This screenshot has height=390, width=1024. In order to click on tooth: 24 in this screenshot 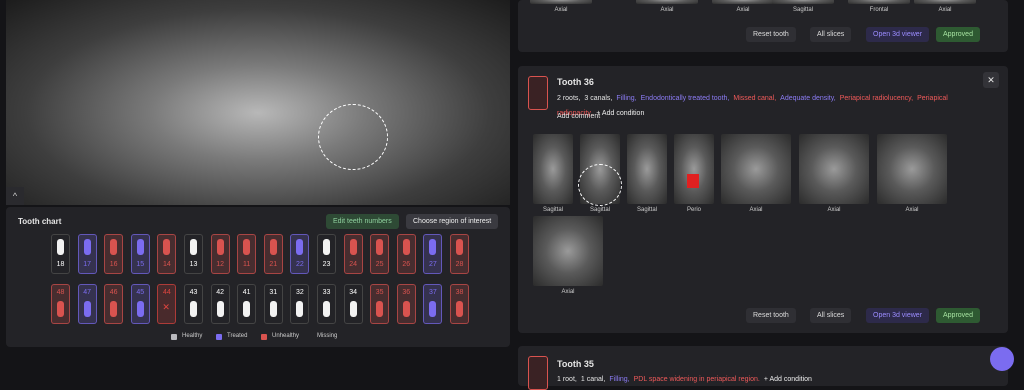, I will do `click(353, 254)`.